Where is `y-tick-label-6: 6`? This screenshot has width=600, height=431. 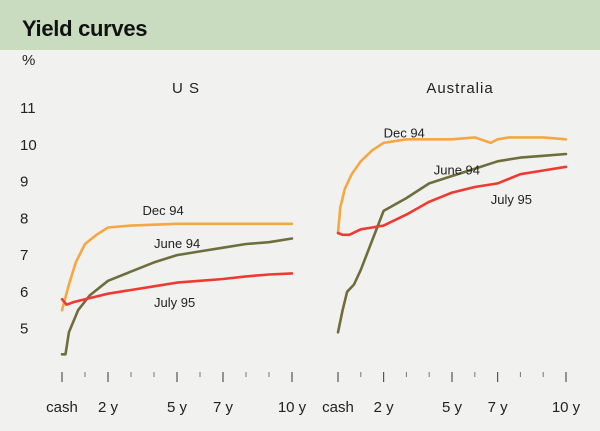 y-tick-label-6: 6 is located at coordinates (24, 292).